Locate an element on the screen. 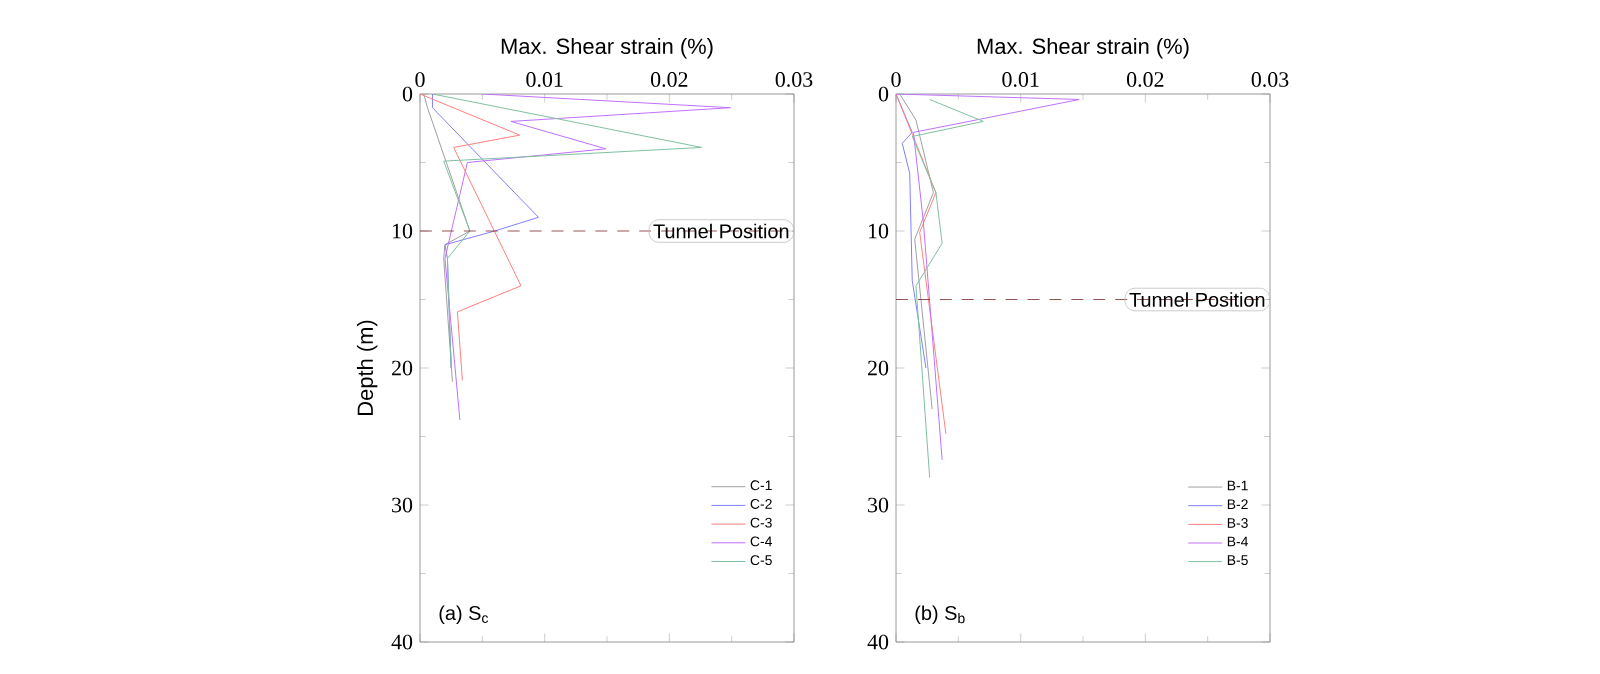  annotation: (b) S$_{b}$ is located at coordinates (940, 615).